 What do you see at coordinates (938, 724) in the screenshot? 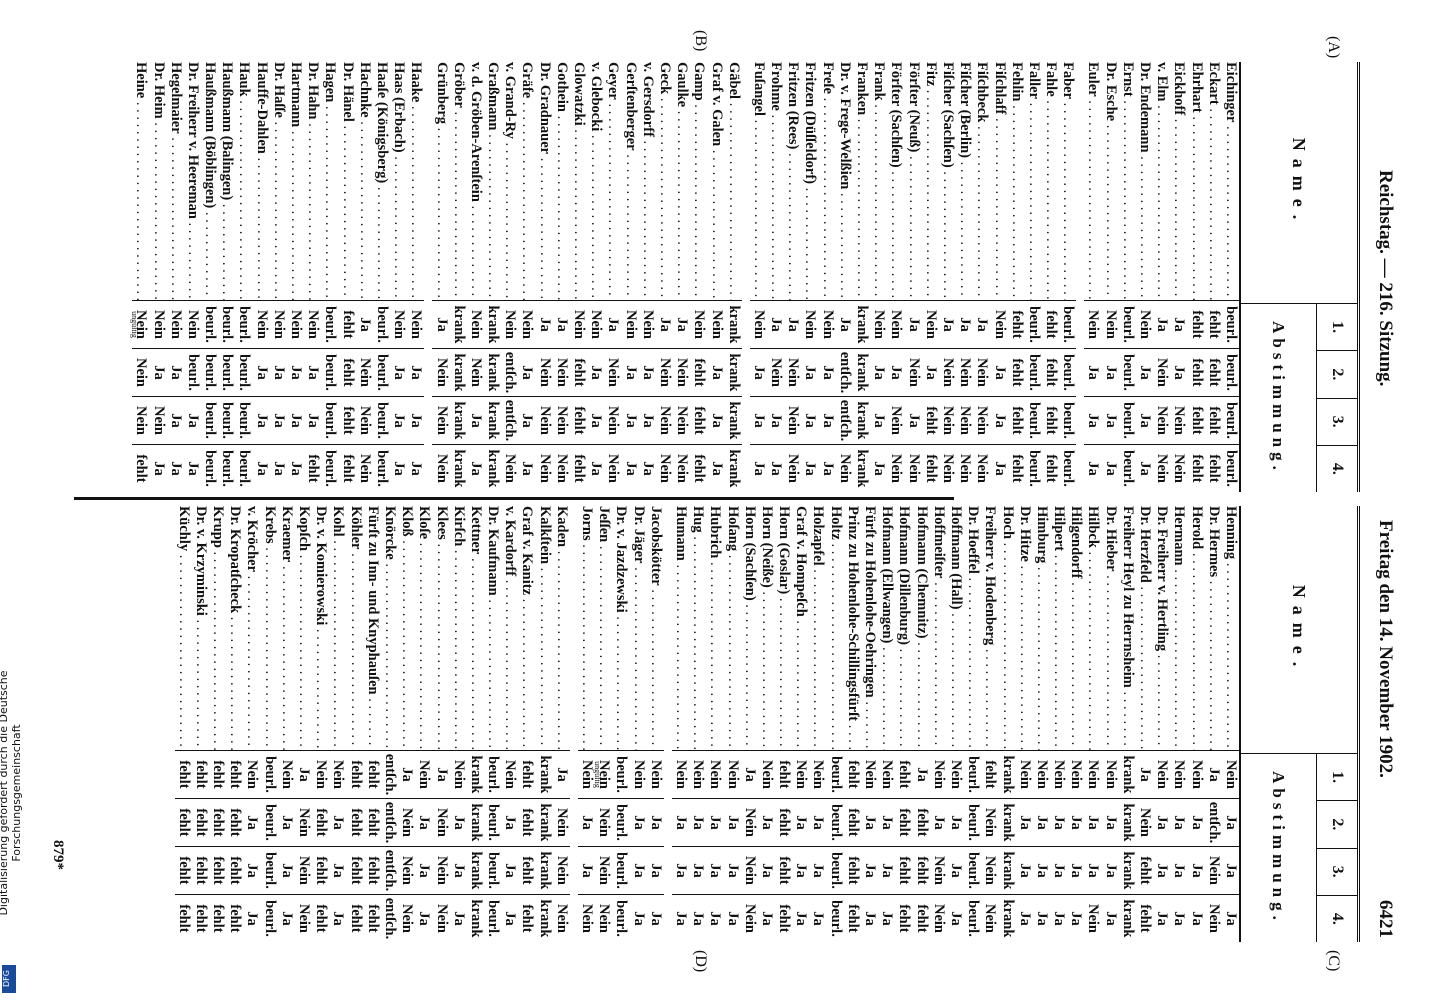
I see `member-row: HoffmeiſterNeinJaNeinNein` at bounding box center [938, 724].